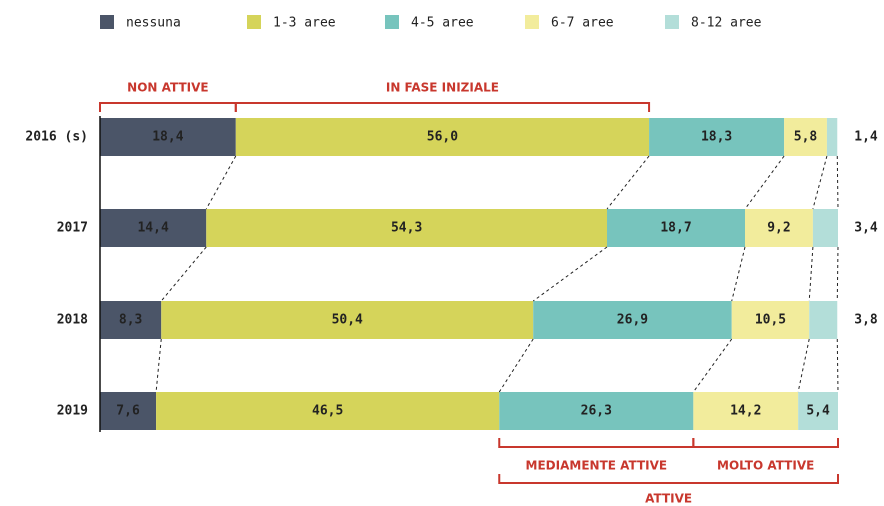  I want to click on value-label: 18,4, so click(167, 137).